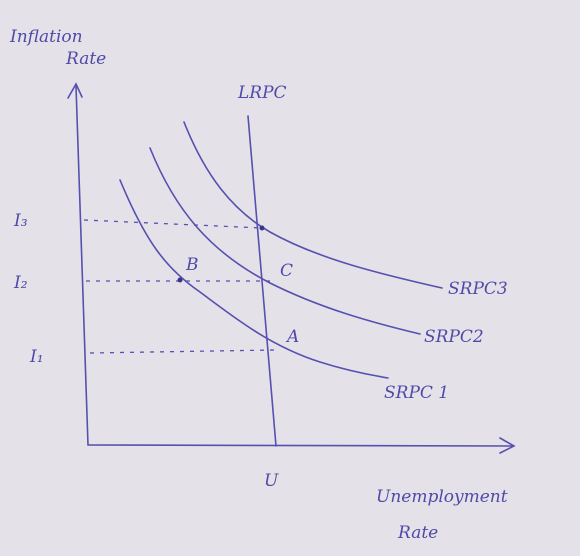 This screenshot has height=556, width=580. I want to click on srpc3-curve, so click(313, 205).